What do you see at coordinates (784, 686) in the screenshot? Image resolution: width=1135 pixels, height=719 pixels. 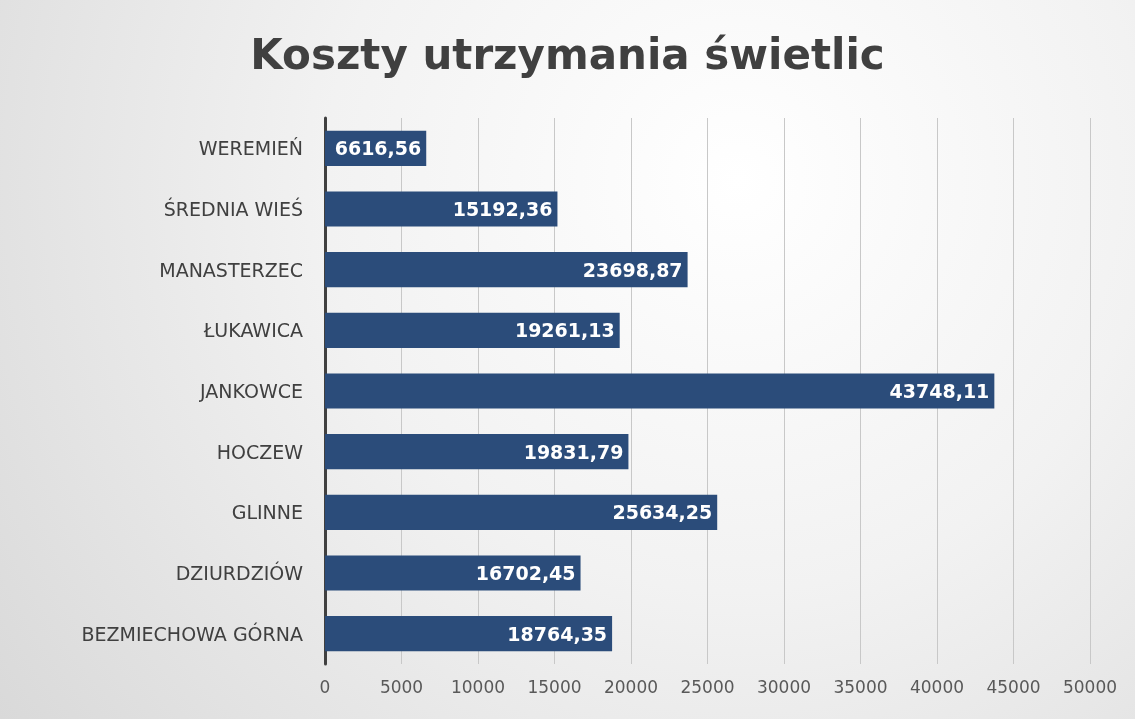 I see `x-tick-label: 30000` at bounding box center [784, 686].